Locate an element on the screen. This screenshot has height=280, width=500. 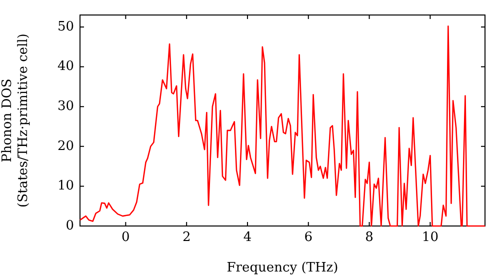
x-tick-label: 8 is located at coordinates (369, 238).